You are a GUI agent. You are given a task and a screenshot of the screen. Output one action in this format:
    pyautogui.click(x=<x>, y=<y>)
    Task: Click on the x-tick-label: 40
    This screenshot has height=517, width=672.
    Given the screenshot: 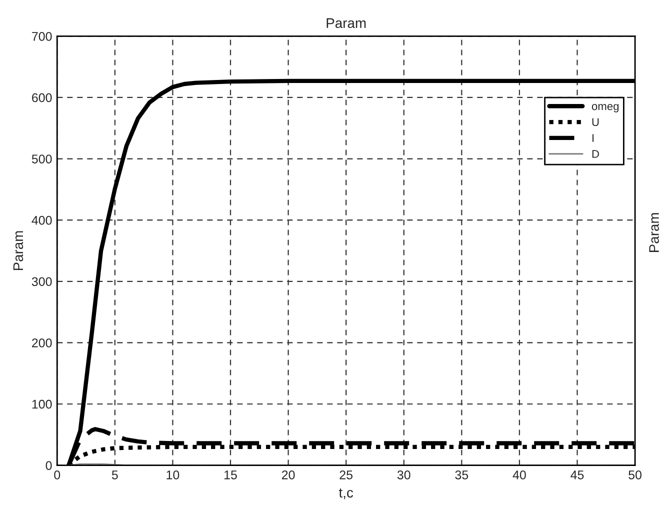 What is the action you would take?
    pyautogui.click(x=519, y=475)
    